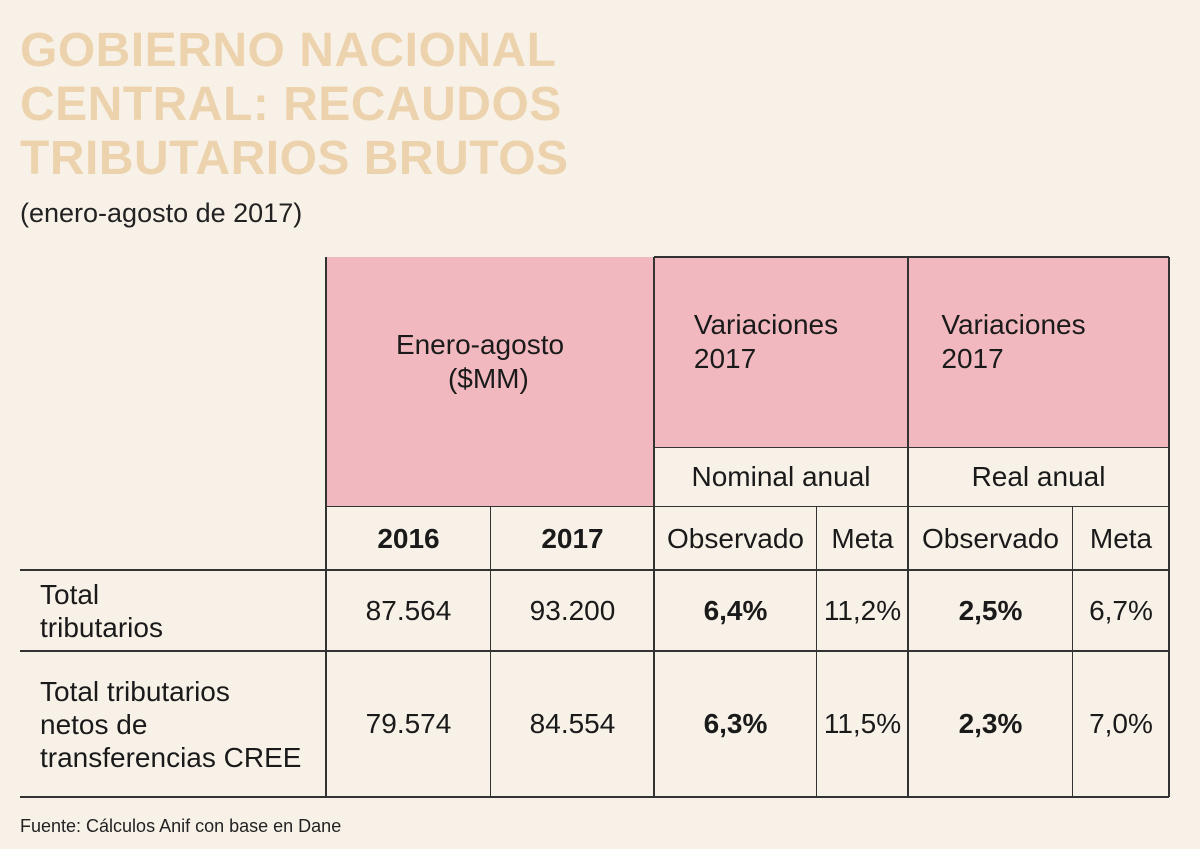 This screenshot has width=1200, height=849. What do you see at coordinates (408, 538) in the screenshot?
I see `col-header-2016: 2016` at bounding box center [408, 538].